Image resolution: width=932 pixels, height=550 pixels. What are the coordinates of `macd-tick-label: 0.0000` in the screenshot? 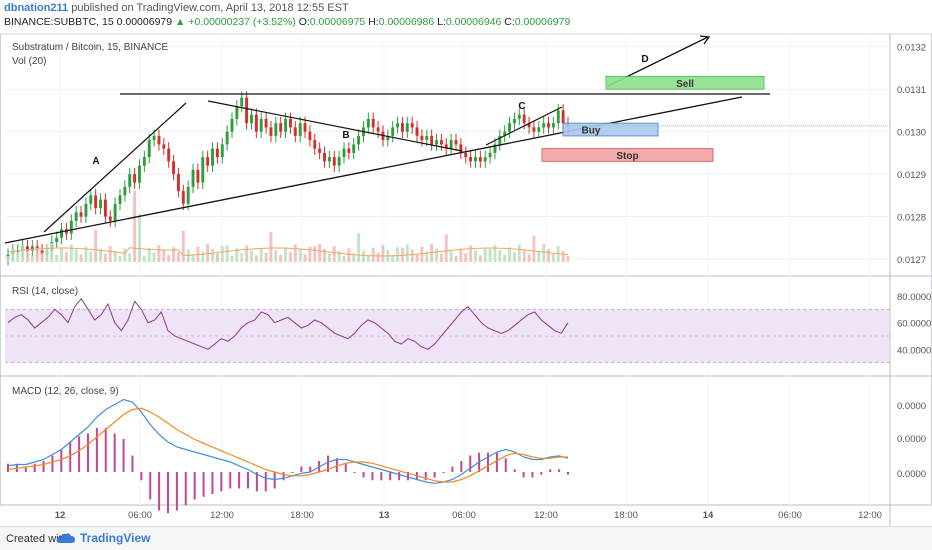 It's located at (911, 406).